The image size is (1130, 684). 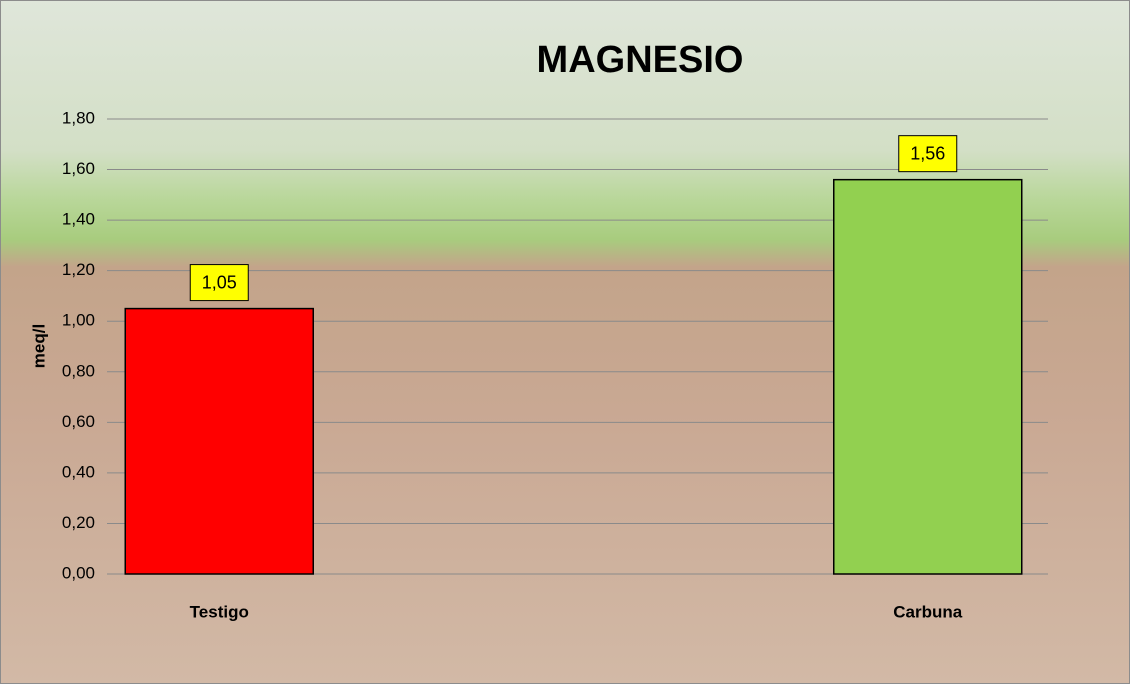 I want to click on y-tick-label: 0,20, so click(x=78, y=522).